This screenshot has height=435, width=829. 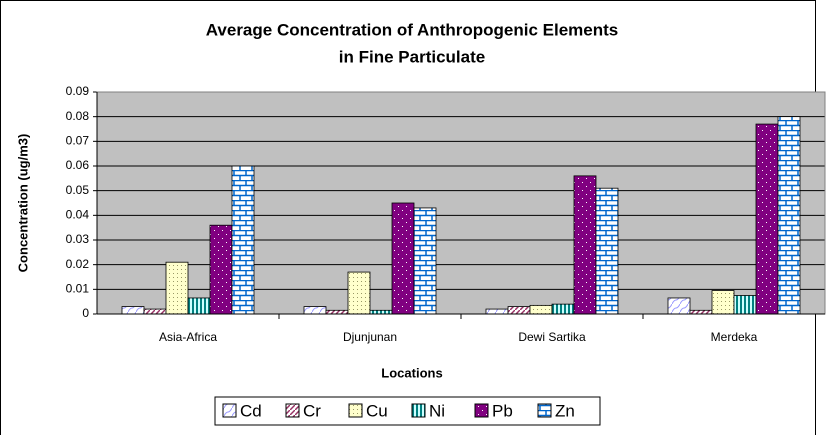 I want to click on y-axis-title: Concentration (ug/m3), so click(x=22, y=203).